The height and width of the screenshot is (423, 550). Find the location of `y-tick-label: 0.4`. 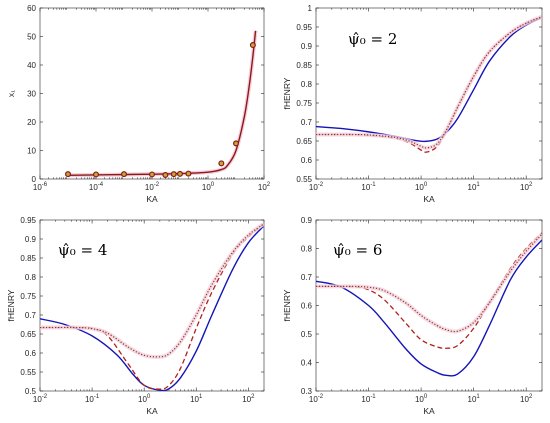

y-tick-label: 0.4 is located at coordinates (307, 363).